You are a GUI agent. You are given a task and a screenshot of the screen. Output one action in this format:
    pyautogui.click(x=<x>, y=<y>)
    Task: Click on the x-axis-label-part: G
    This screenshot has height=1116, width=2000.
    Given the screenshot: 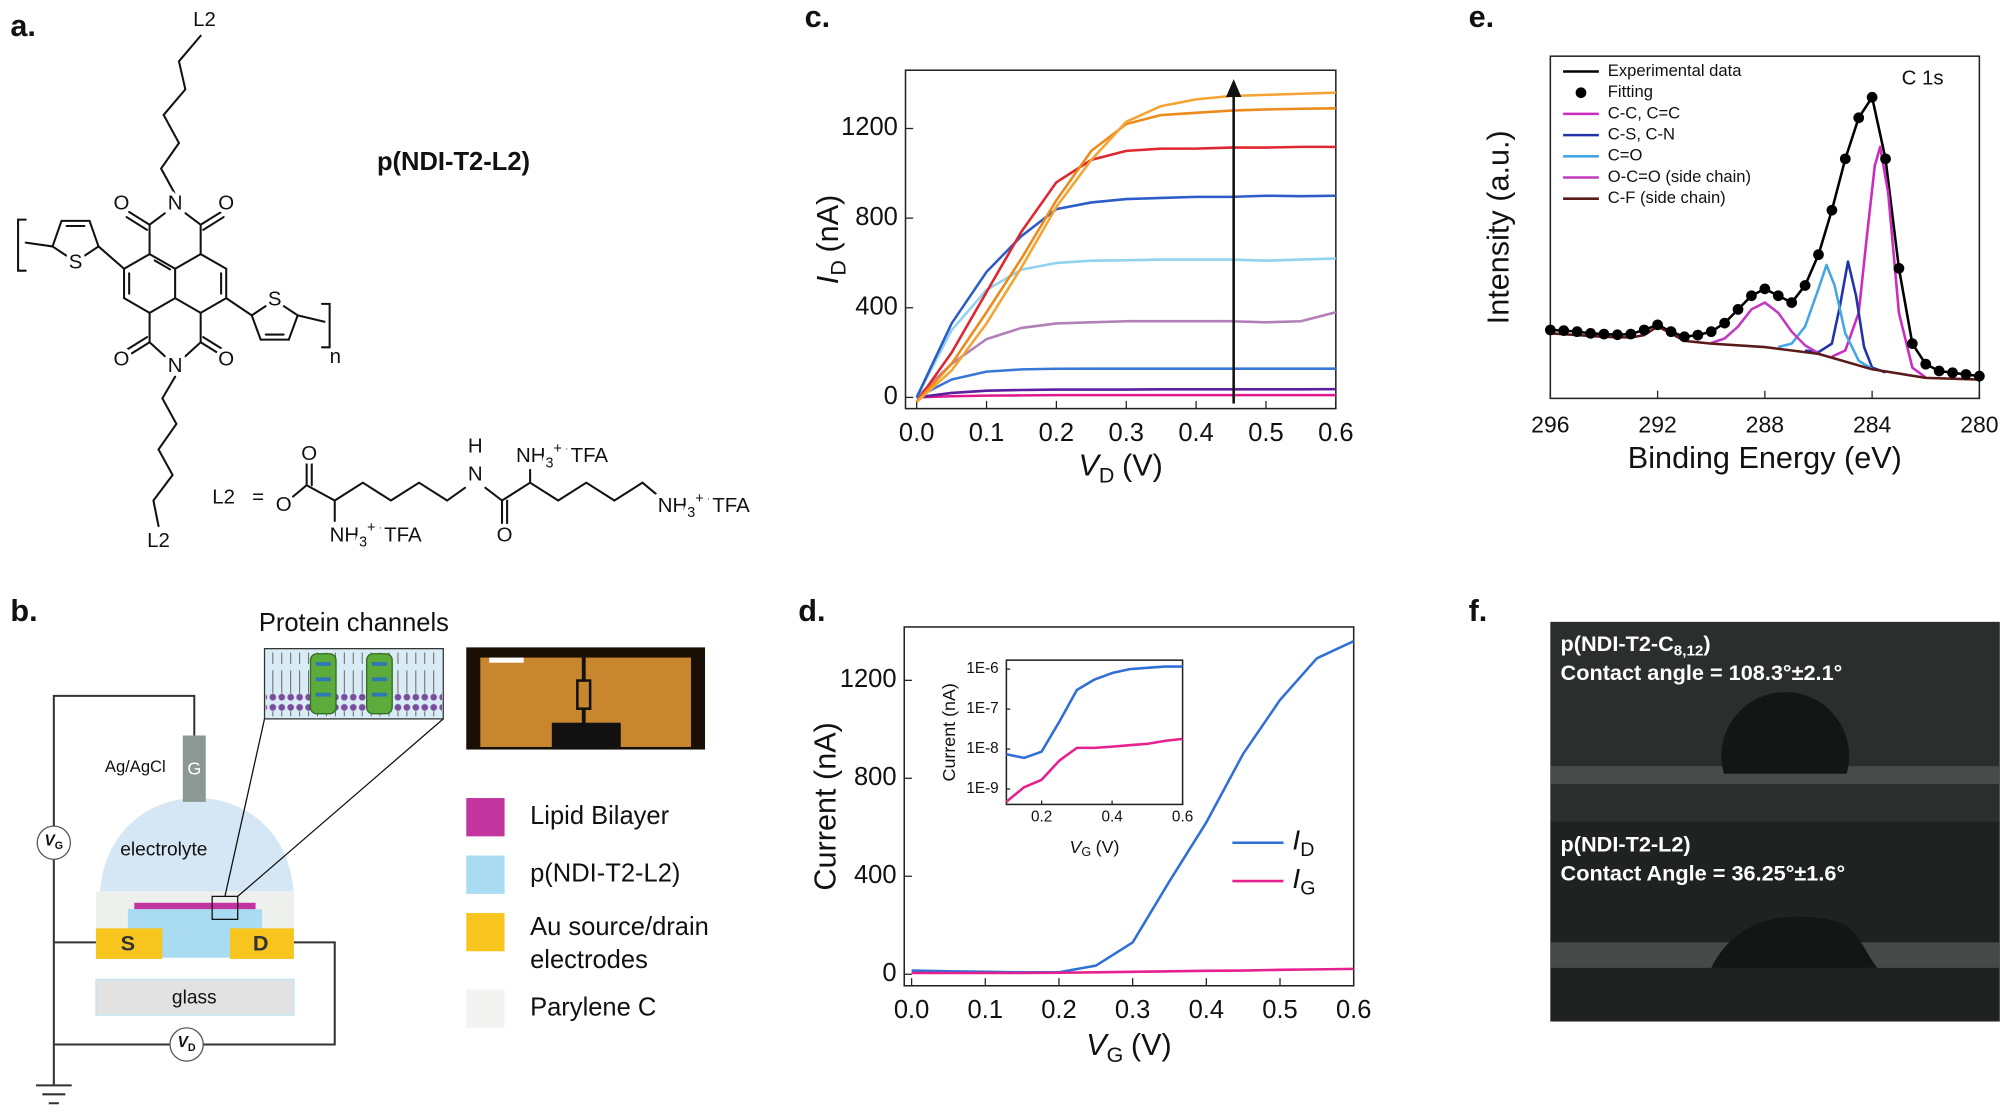 What is the action you would take?
    pyautogui.click(x=1115, y=1055)
    